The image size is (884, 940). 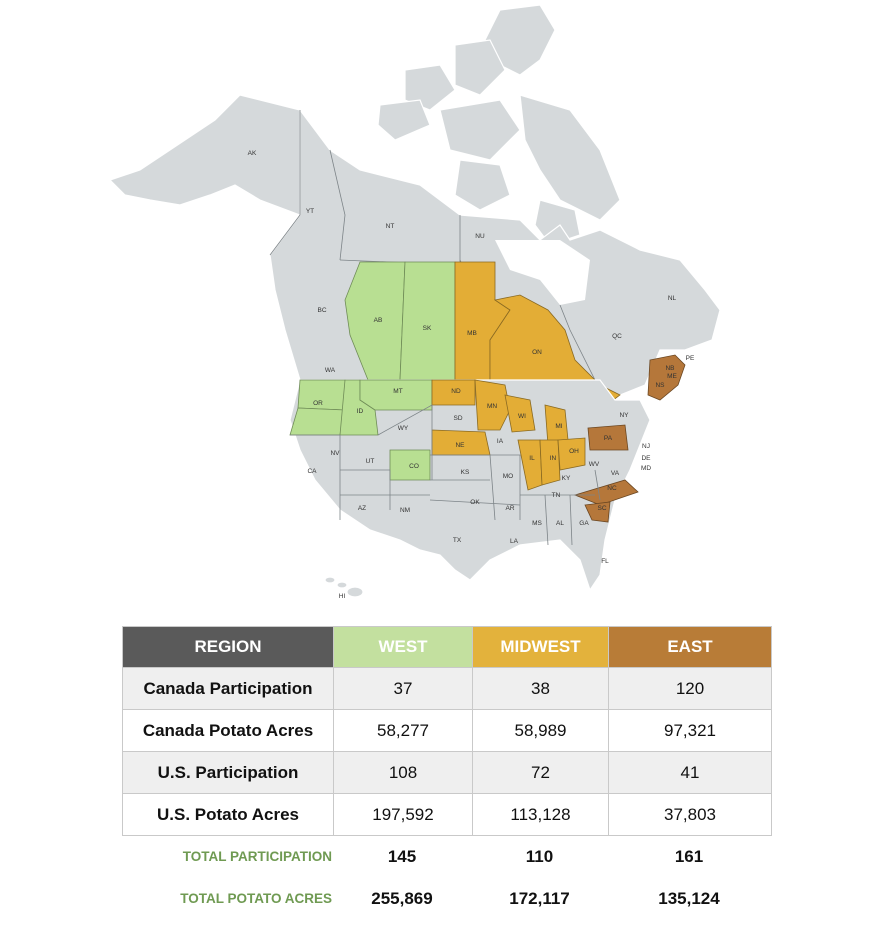 I want to click on svg-text: PA, so click(x=608, y=438).